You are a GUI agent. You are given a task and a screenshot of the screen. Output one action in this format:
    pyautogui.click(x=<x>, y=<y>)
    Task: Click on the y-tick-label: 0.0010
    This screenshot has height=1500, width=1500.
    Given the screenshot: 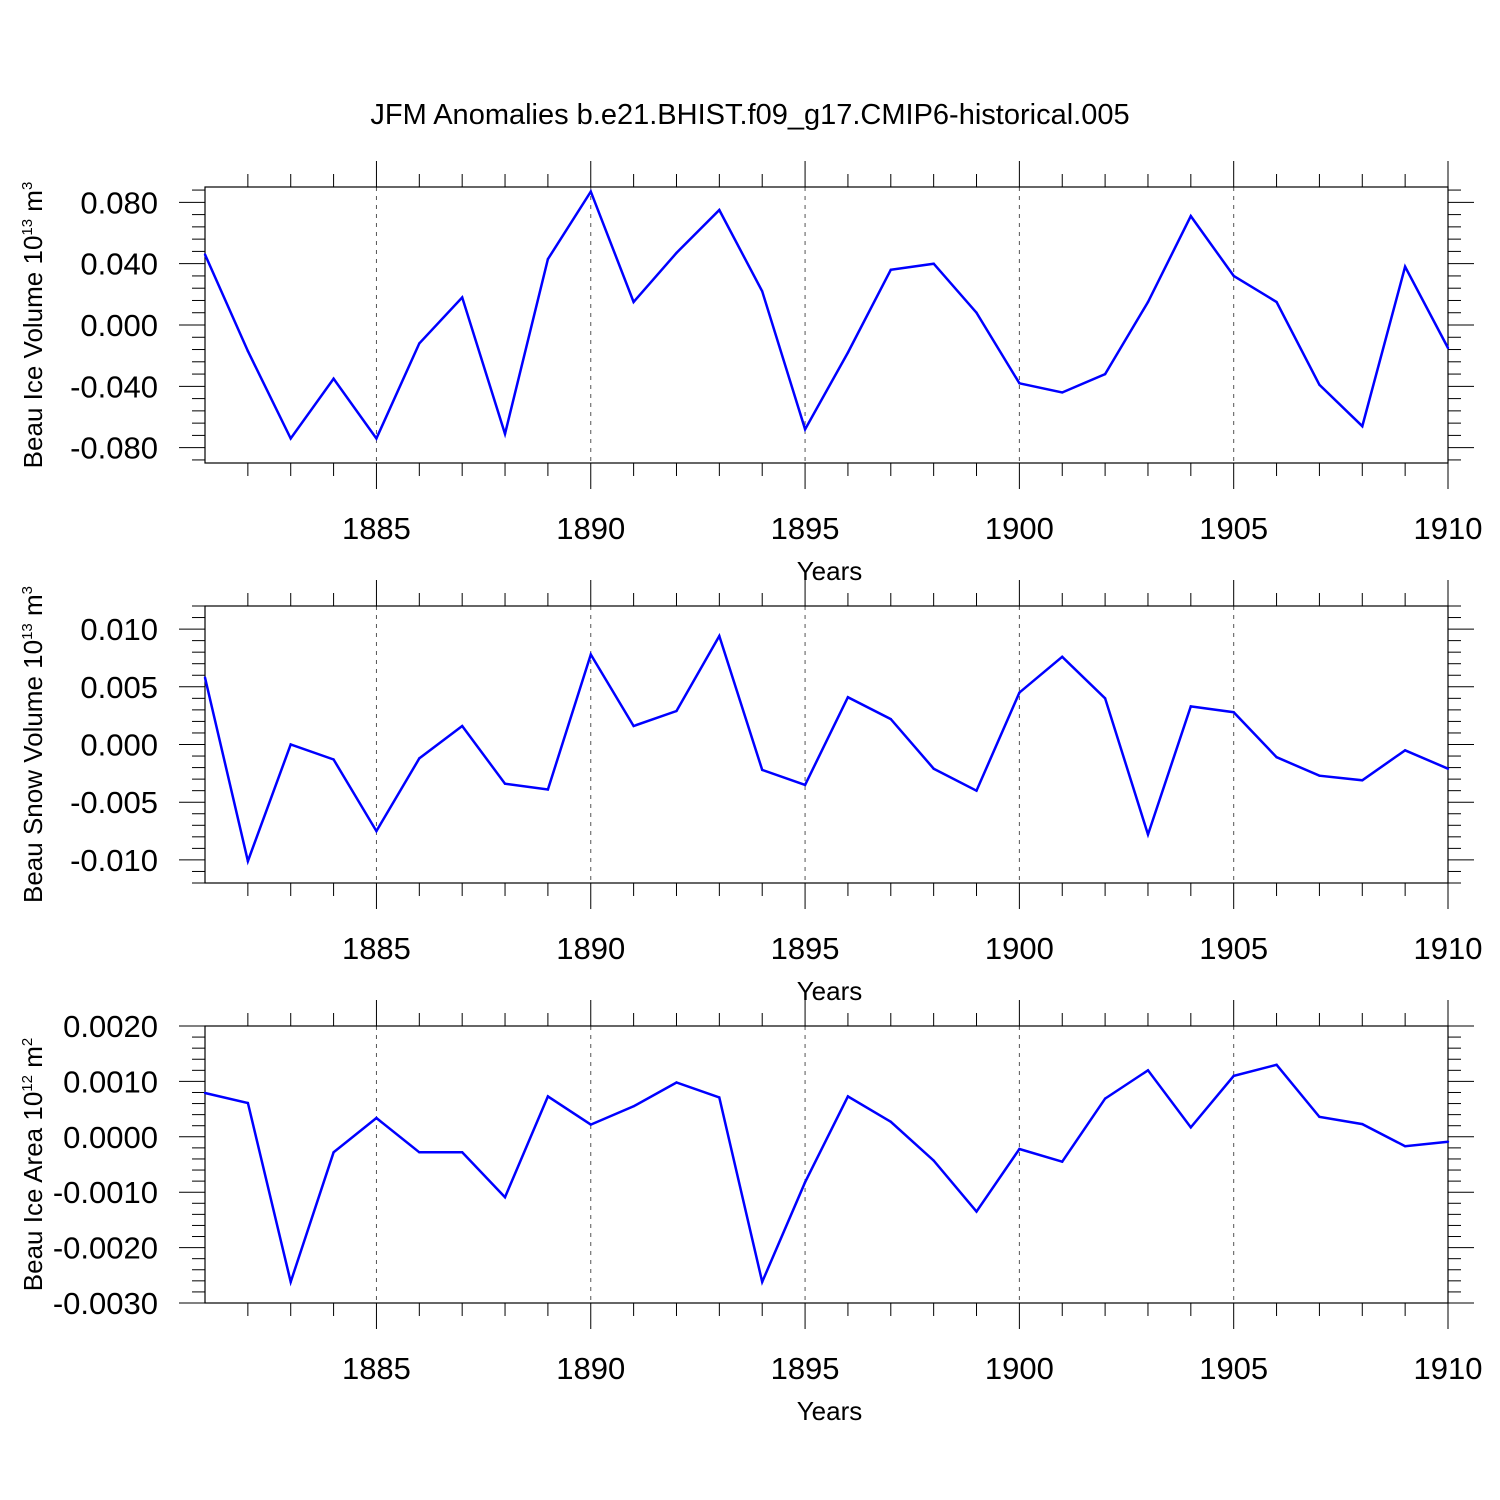 What is the action you would take?
    pyautogui.click(x=110, y=1081)
    